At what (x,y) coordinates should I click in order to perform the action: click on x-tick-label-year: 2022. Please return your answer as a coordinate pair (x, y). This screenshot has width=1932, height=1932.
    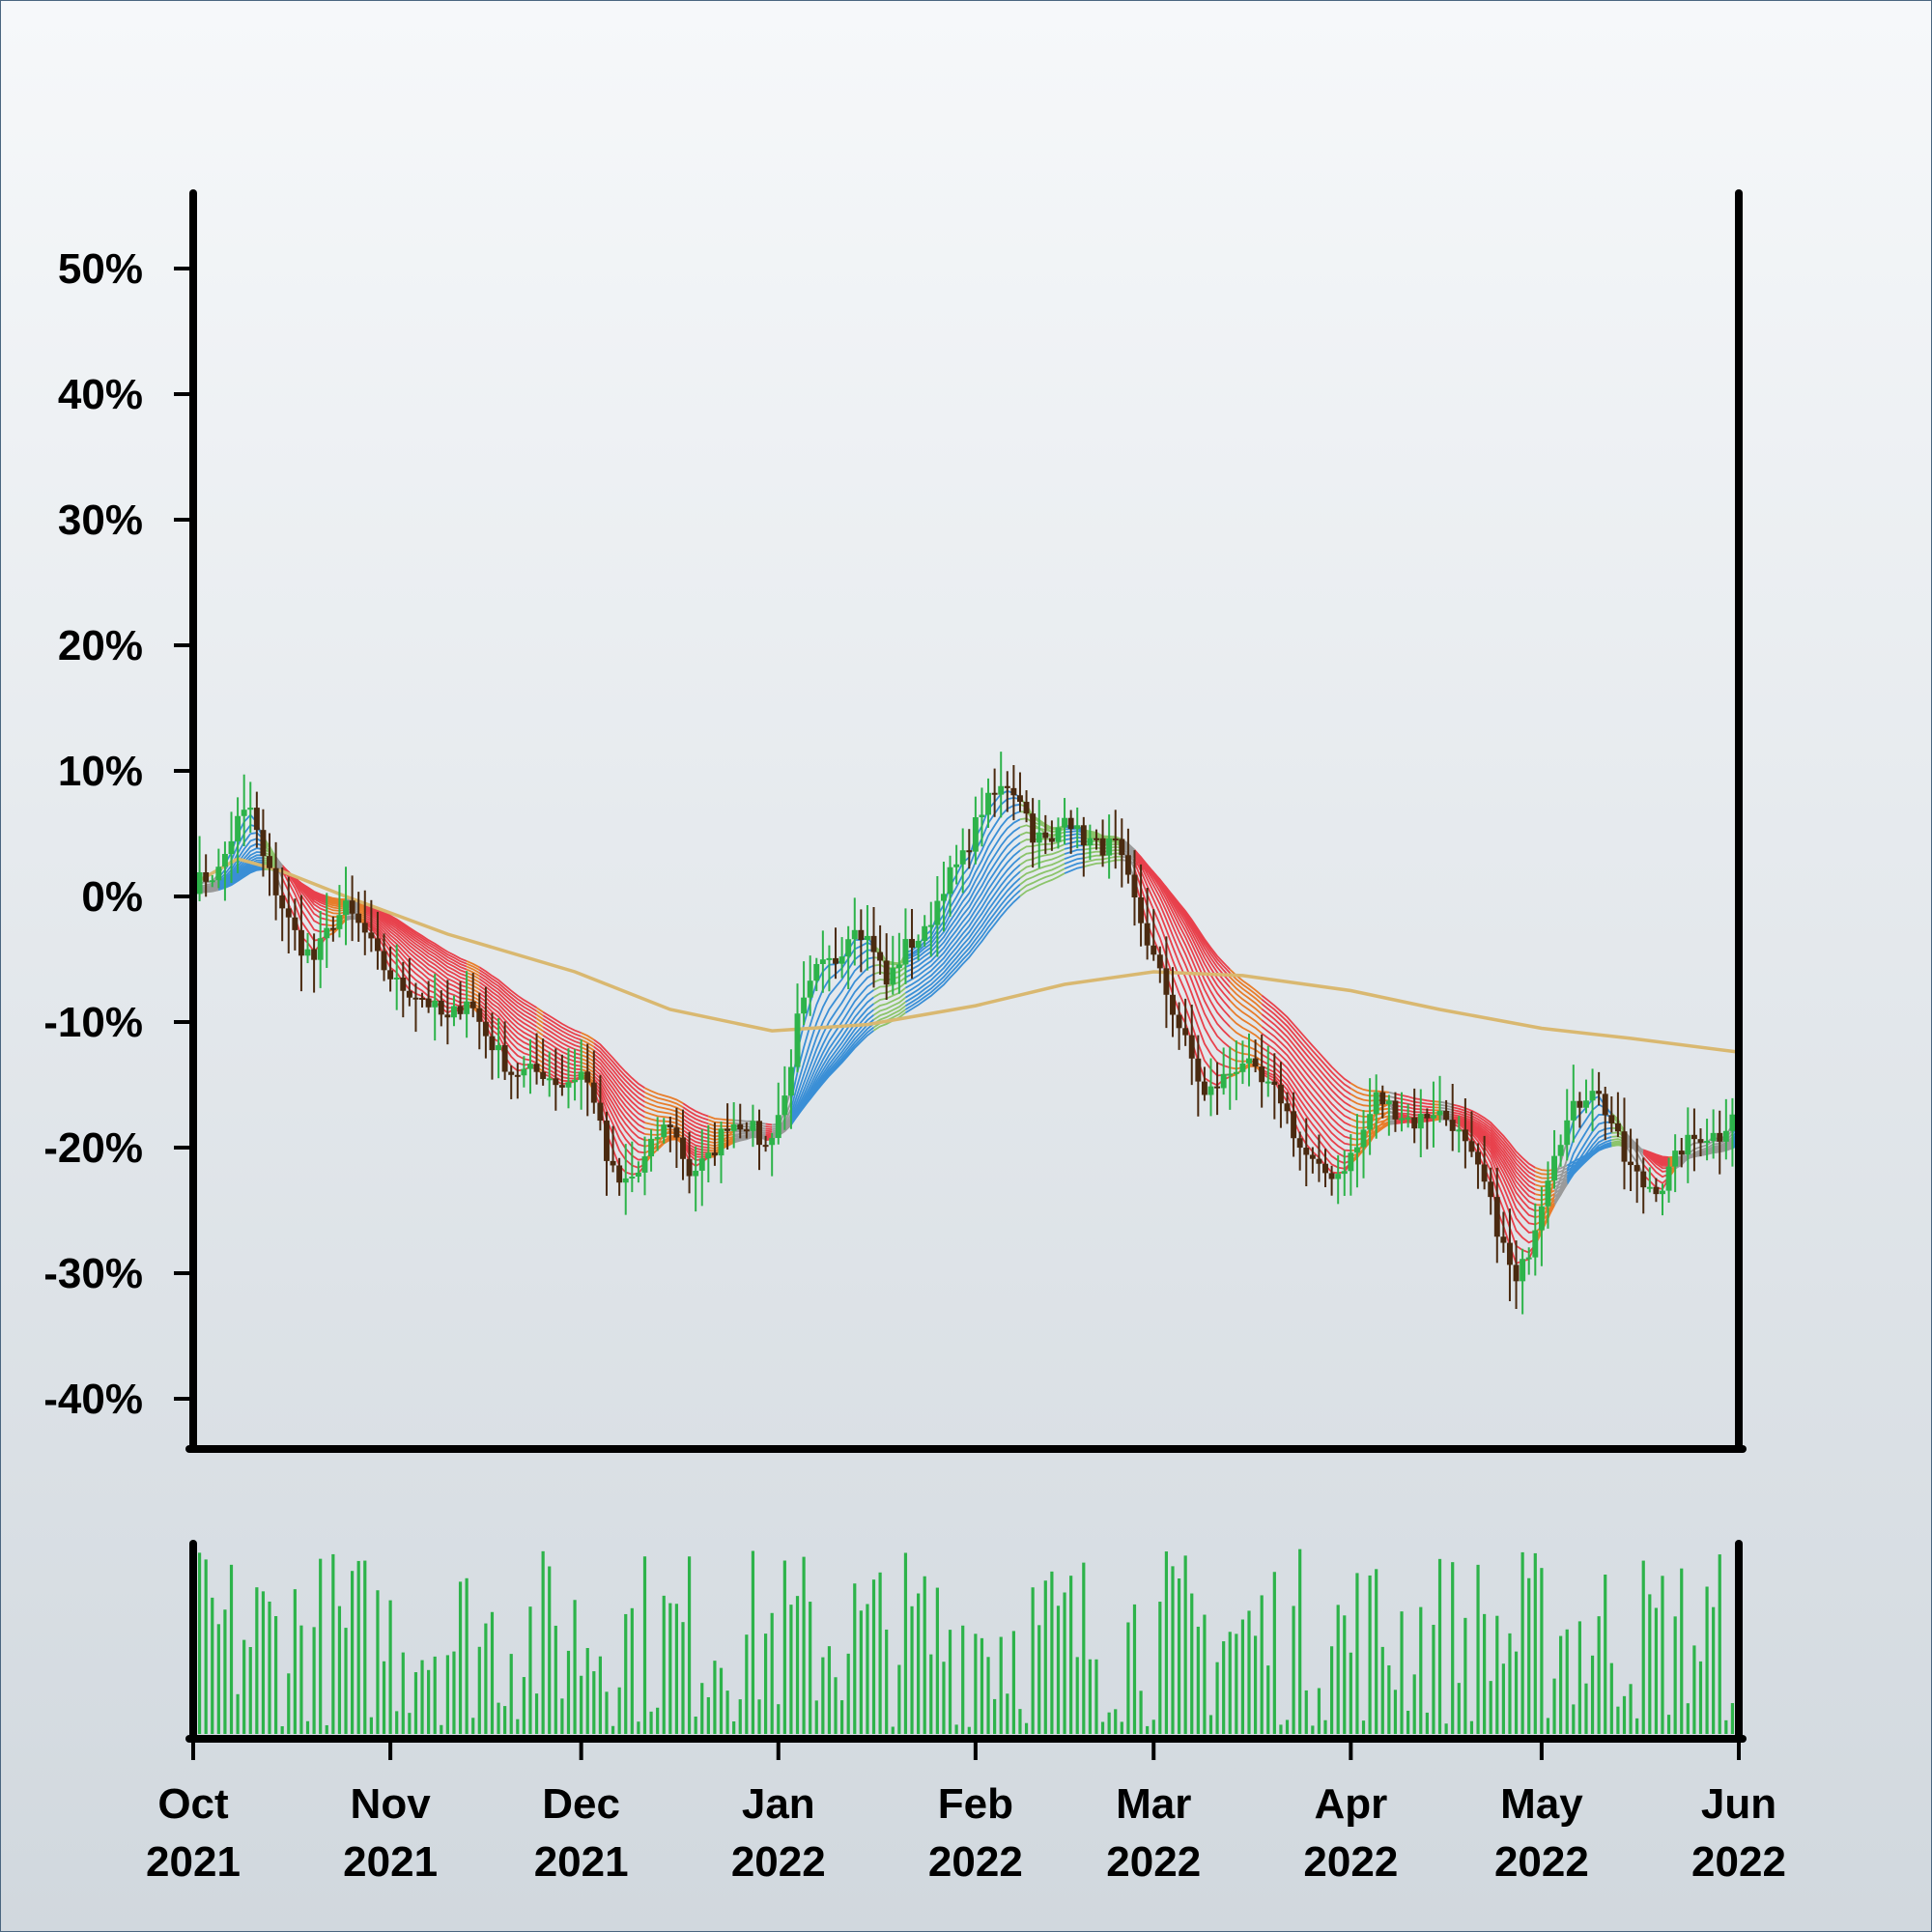
    Looking at the image, I should click on (778, 1862).